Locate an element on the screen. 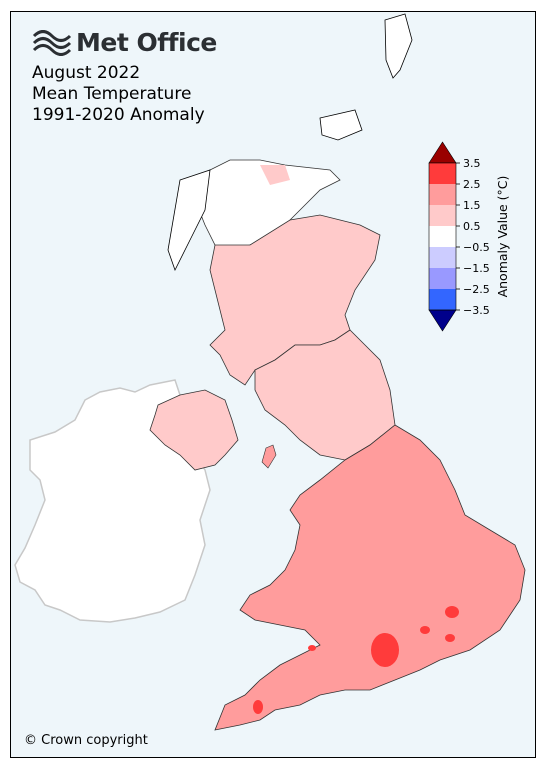 The width and height of the screenshot is (547, 770). colorbar-tick-label: −2.5 is located at coordinates (476, 289).